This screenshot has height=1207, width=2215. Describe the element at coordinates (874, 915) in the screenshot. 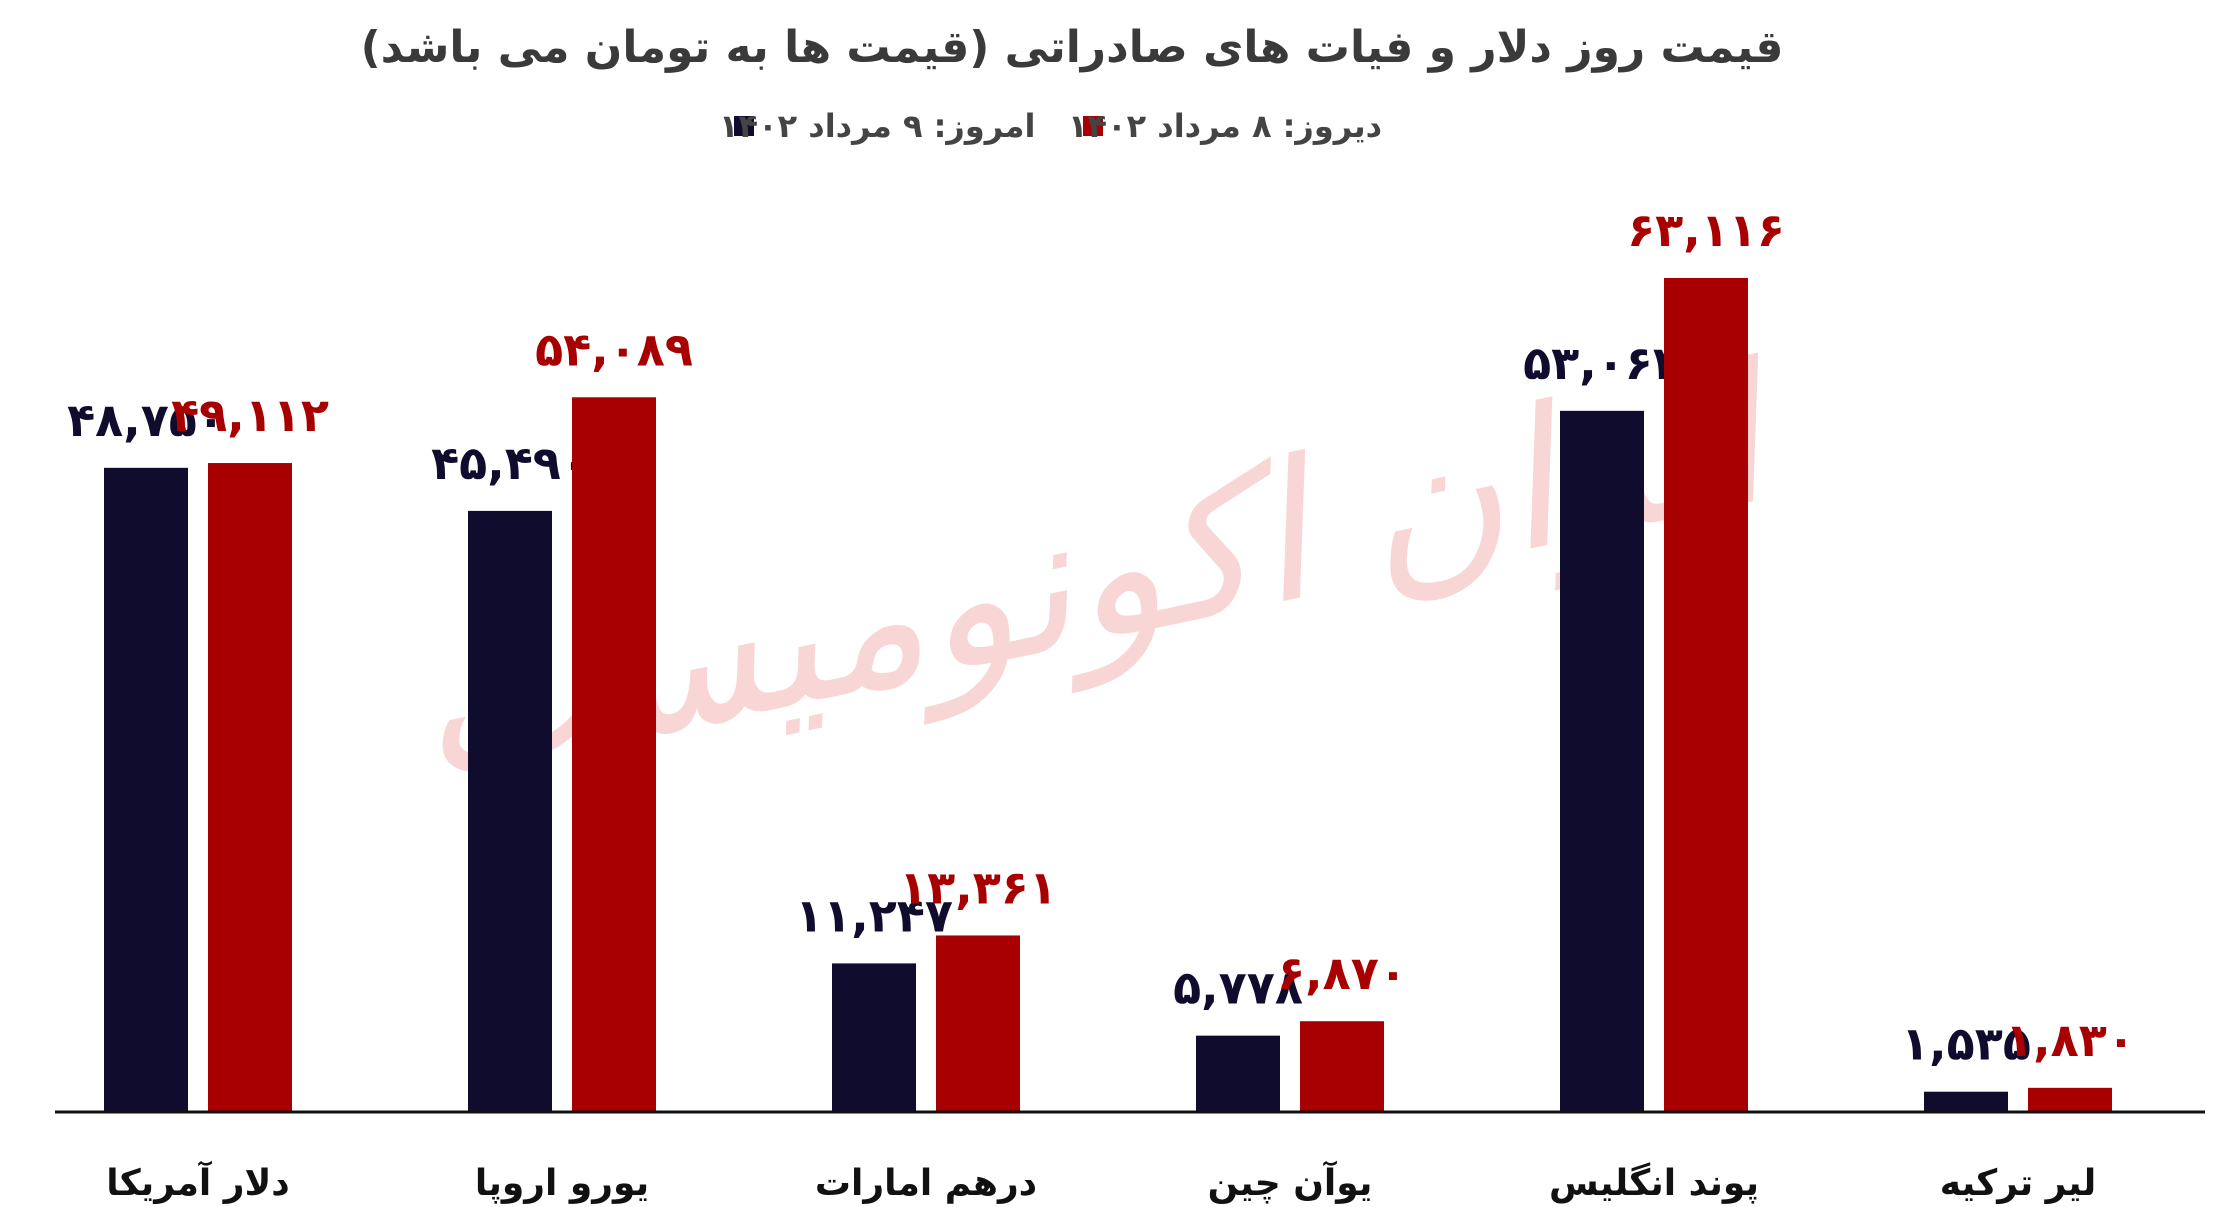

I see `data-label-today: ۱۱,۲۴۷` at that location.